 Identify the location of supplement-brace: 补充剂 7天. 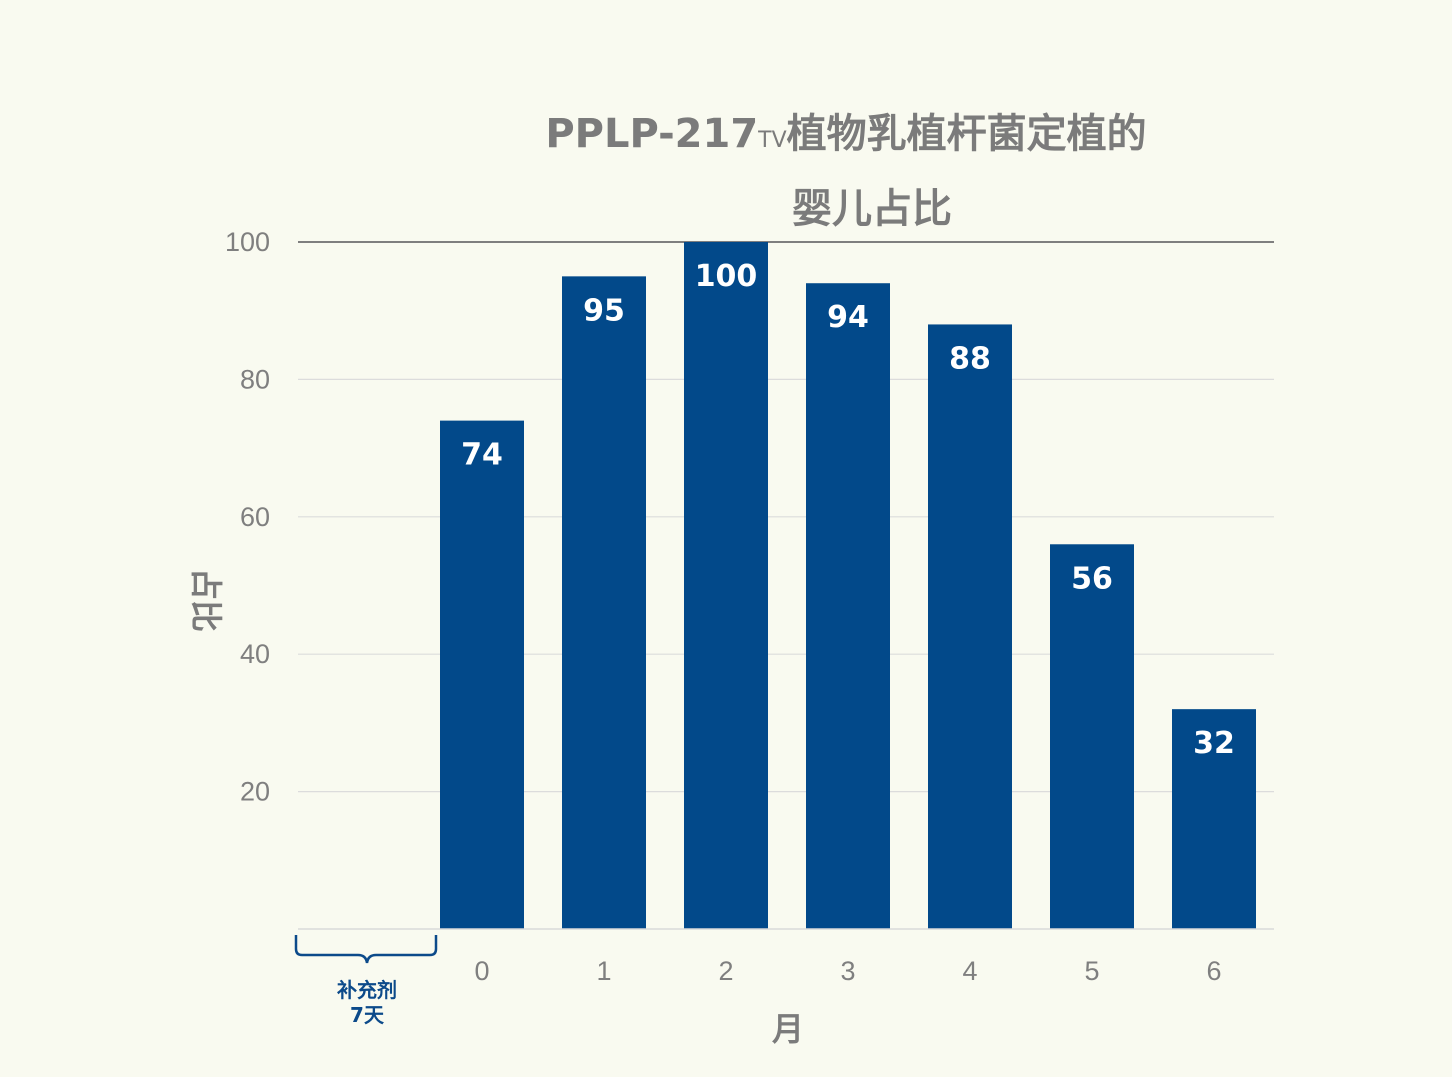
(366, 981).